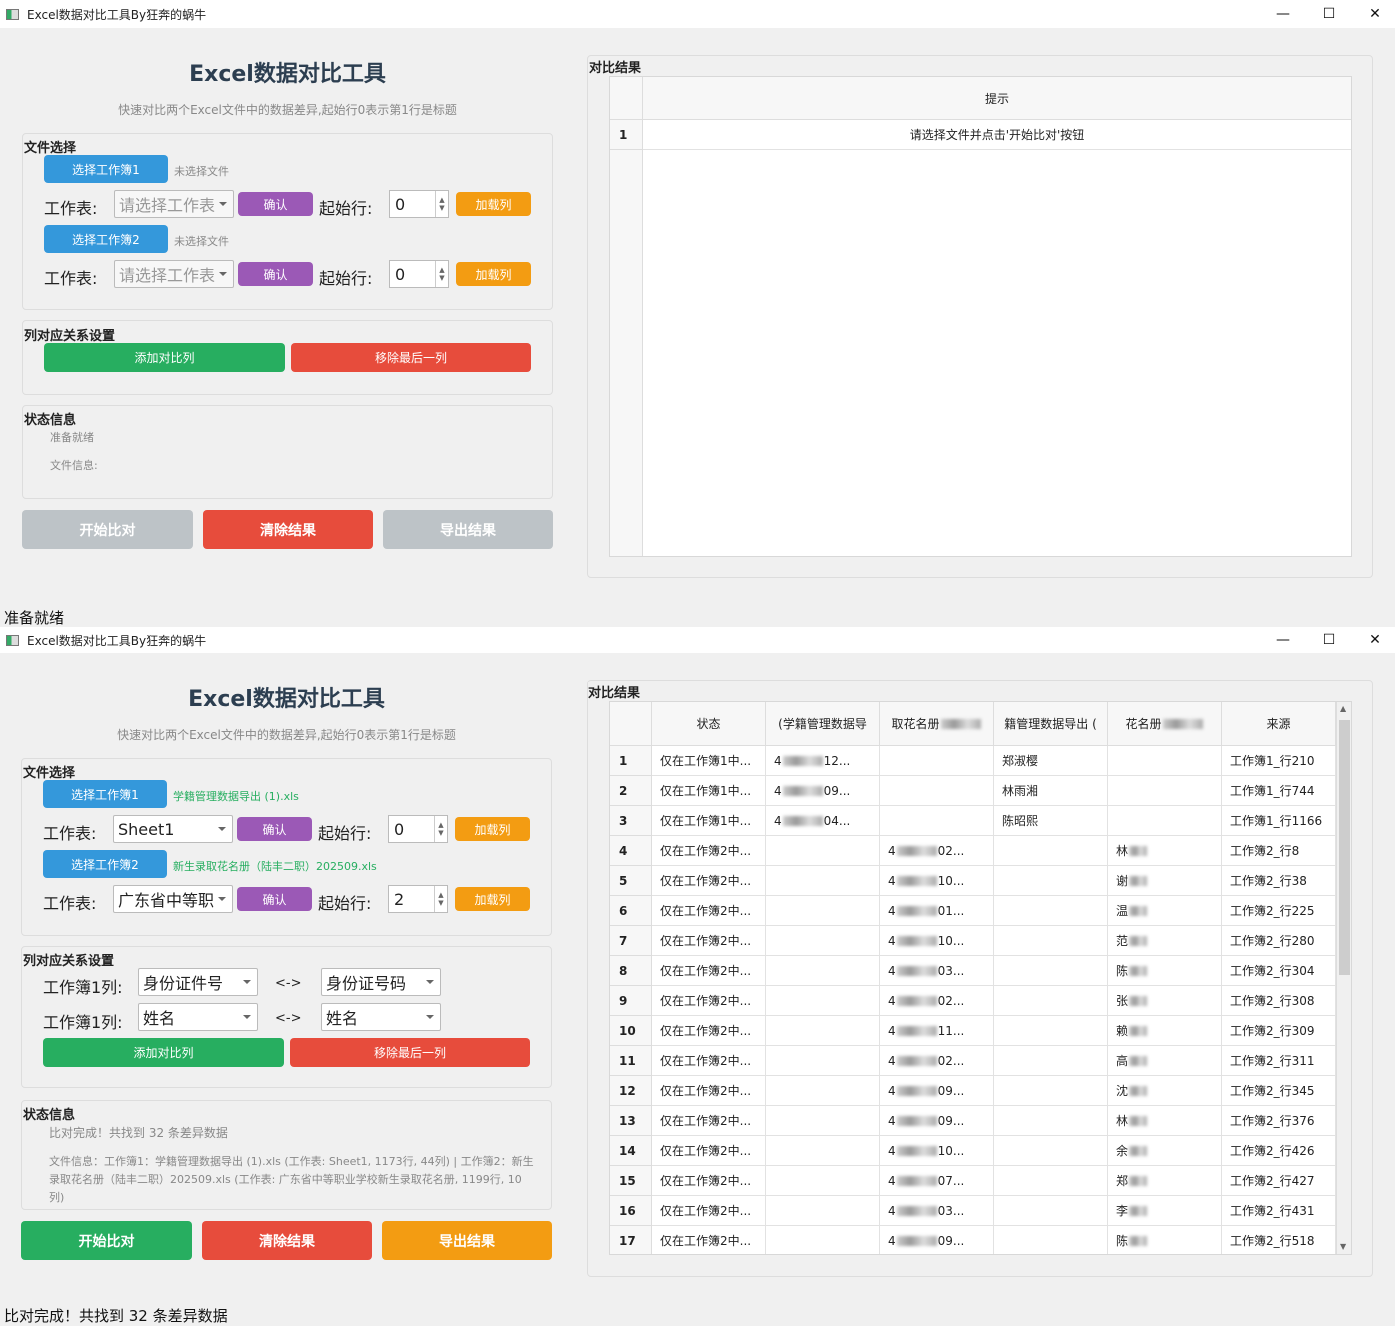  I want to click on table-cell: 工作簿2_行8, so click(1279, 851).